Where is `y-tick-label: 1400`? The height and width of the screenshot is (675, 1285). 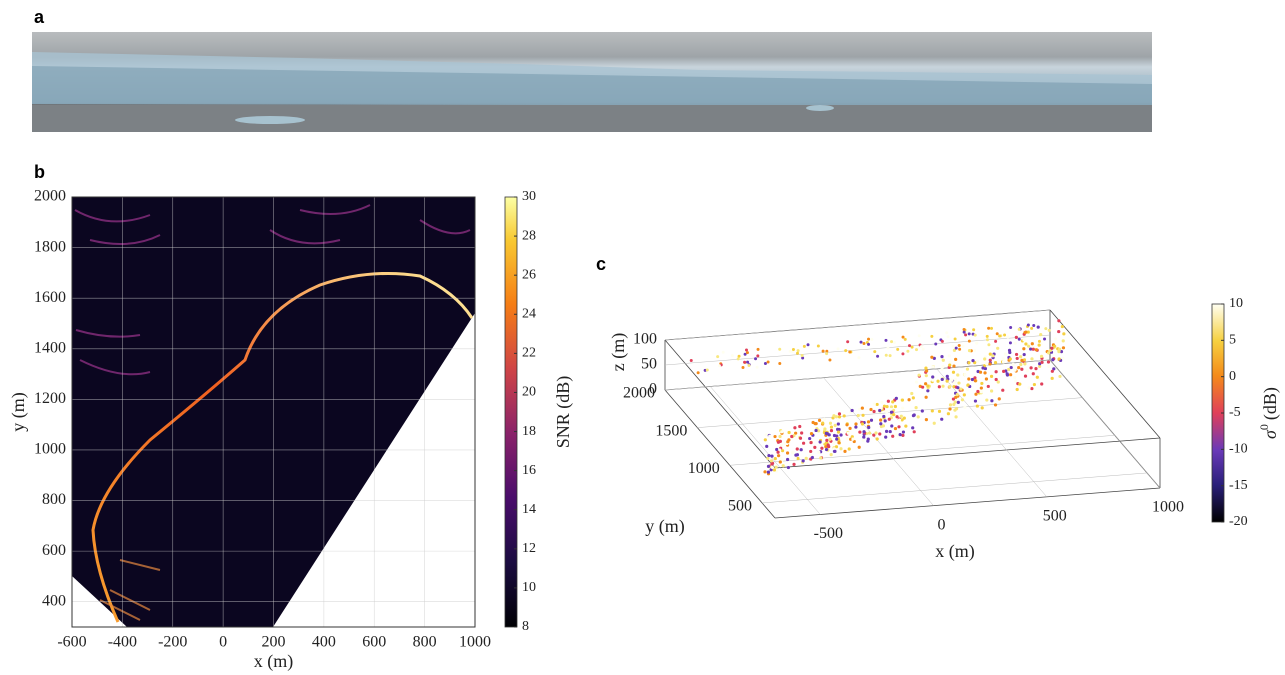 y-tick-label: 1400 is located at coordinates (50, 347).